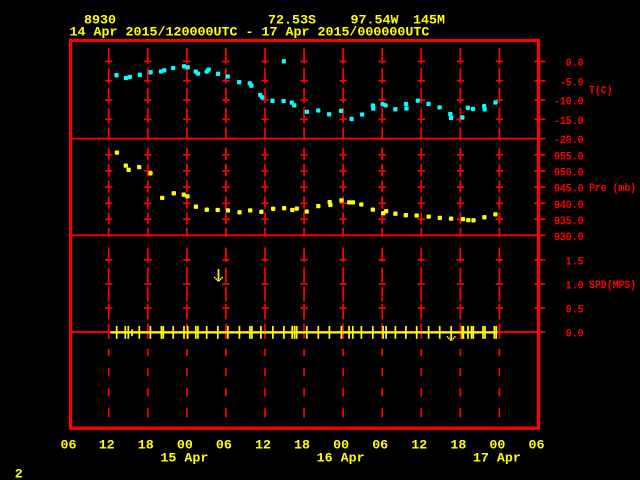 Image resolution: width=640 pixels, height=480 pixels. Describe the element at coordinates (612, 286) in the screenshot. I see `svg-text: SPD(MPS)` at that location.